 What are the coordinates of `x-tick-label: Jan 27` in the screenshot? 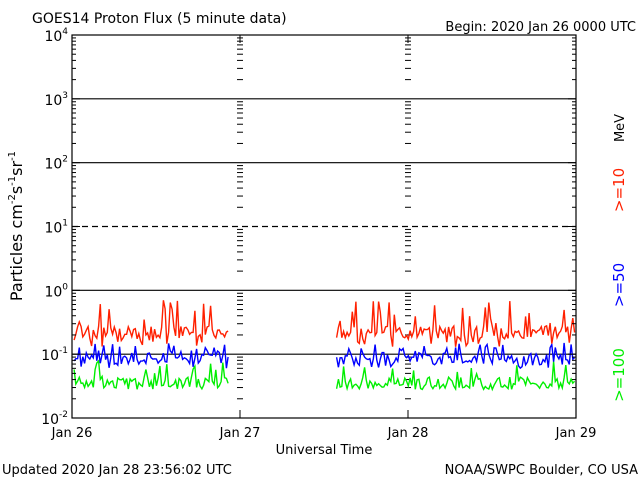 It's located at (240, 433).